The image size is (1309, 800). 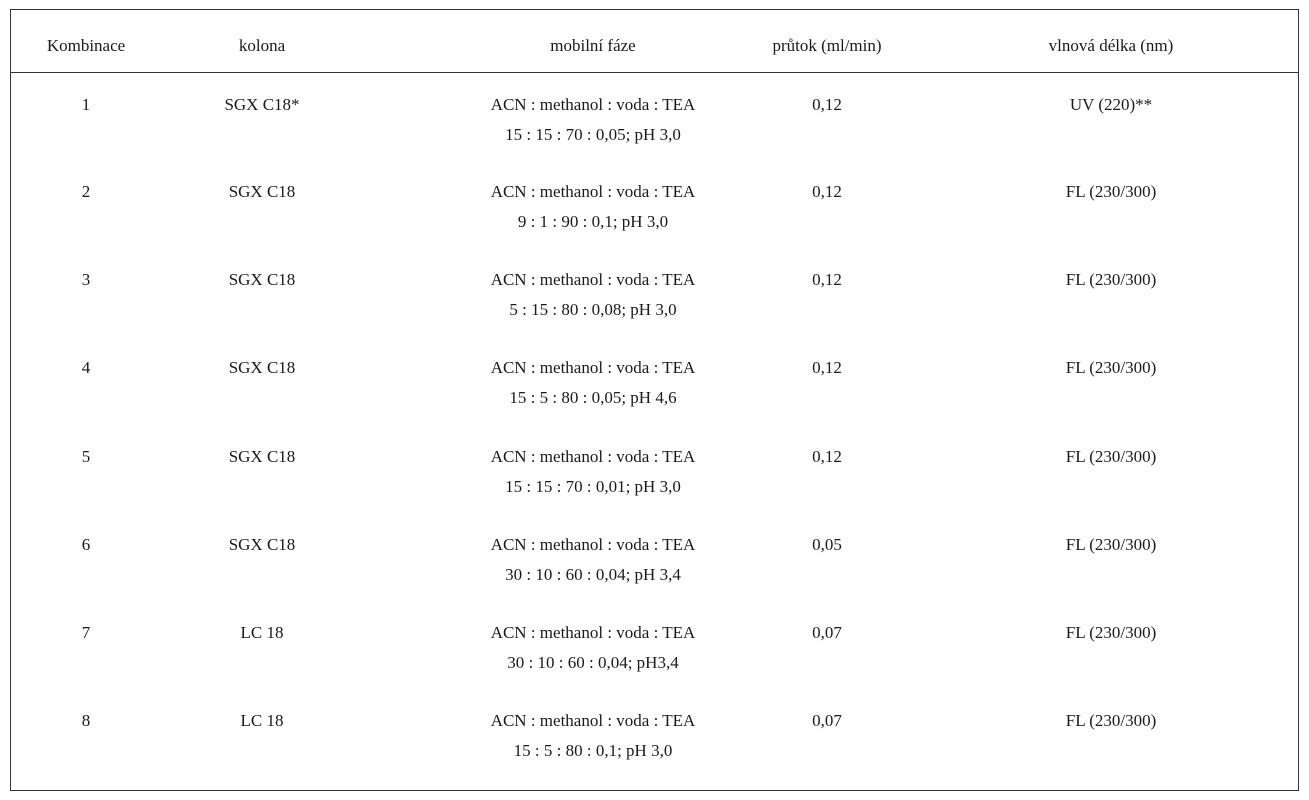 I want to click on row-1-kombinace: 1, so click(x=86, y=104).